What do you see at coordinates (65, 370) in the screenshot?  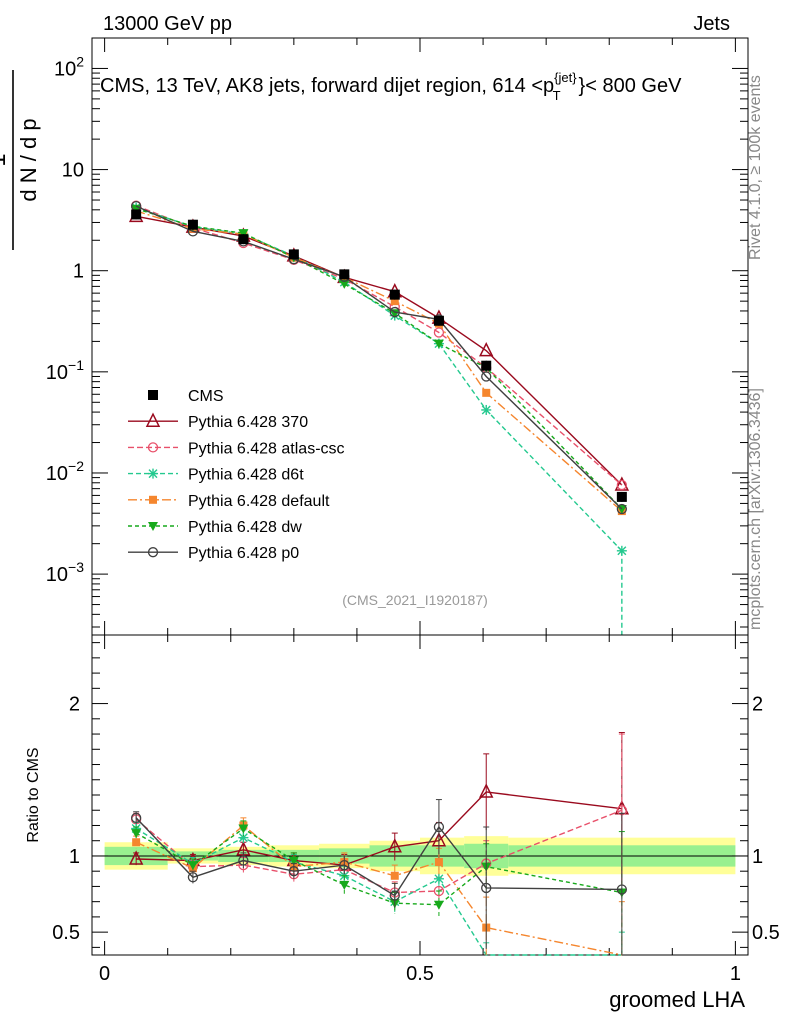 I see `y-tick-label: 10⁻¹` at bounding box center [65, 370].